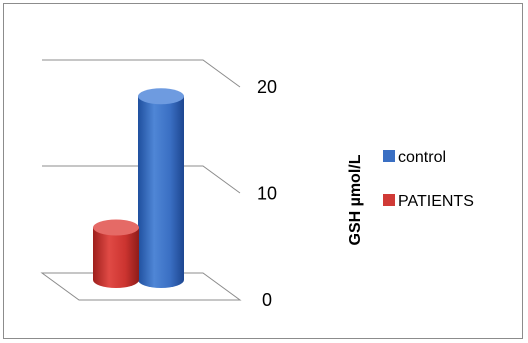 The height and width of the screenshot is (343, 528). What do you see at coordinates (267, 300) in the screenshot?
I see `y-tick-label: 0` at bounding box center [267, 300].